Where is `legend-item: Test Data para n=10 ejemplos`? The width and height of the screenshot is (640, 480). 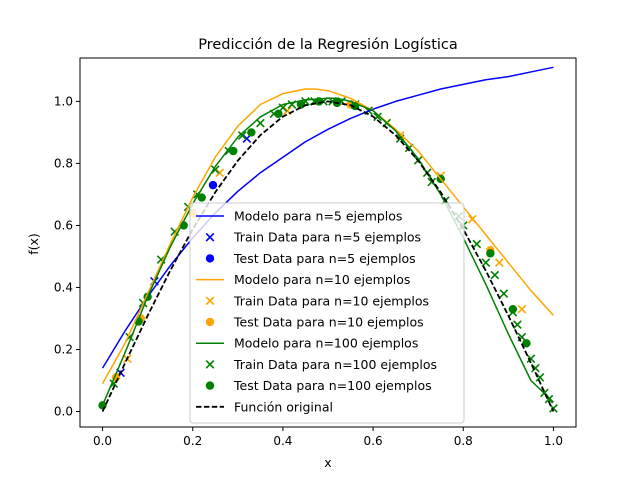
legend-item: Test Data para n=10 ejemplos is located at coordinates (314, 322).